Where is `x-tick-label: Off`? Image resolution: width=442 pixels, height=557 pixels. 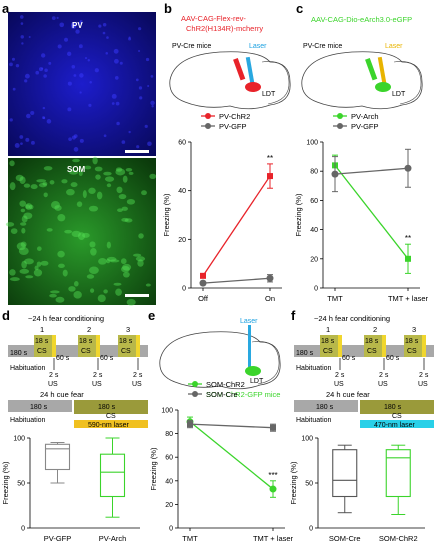 x-tick-label: Off is located at coordinates (203, 298).